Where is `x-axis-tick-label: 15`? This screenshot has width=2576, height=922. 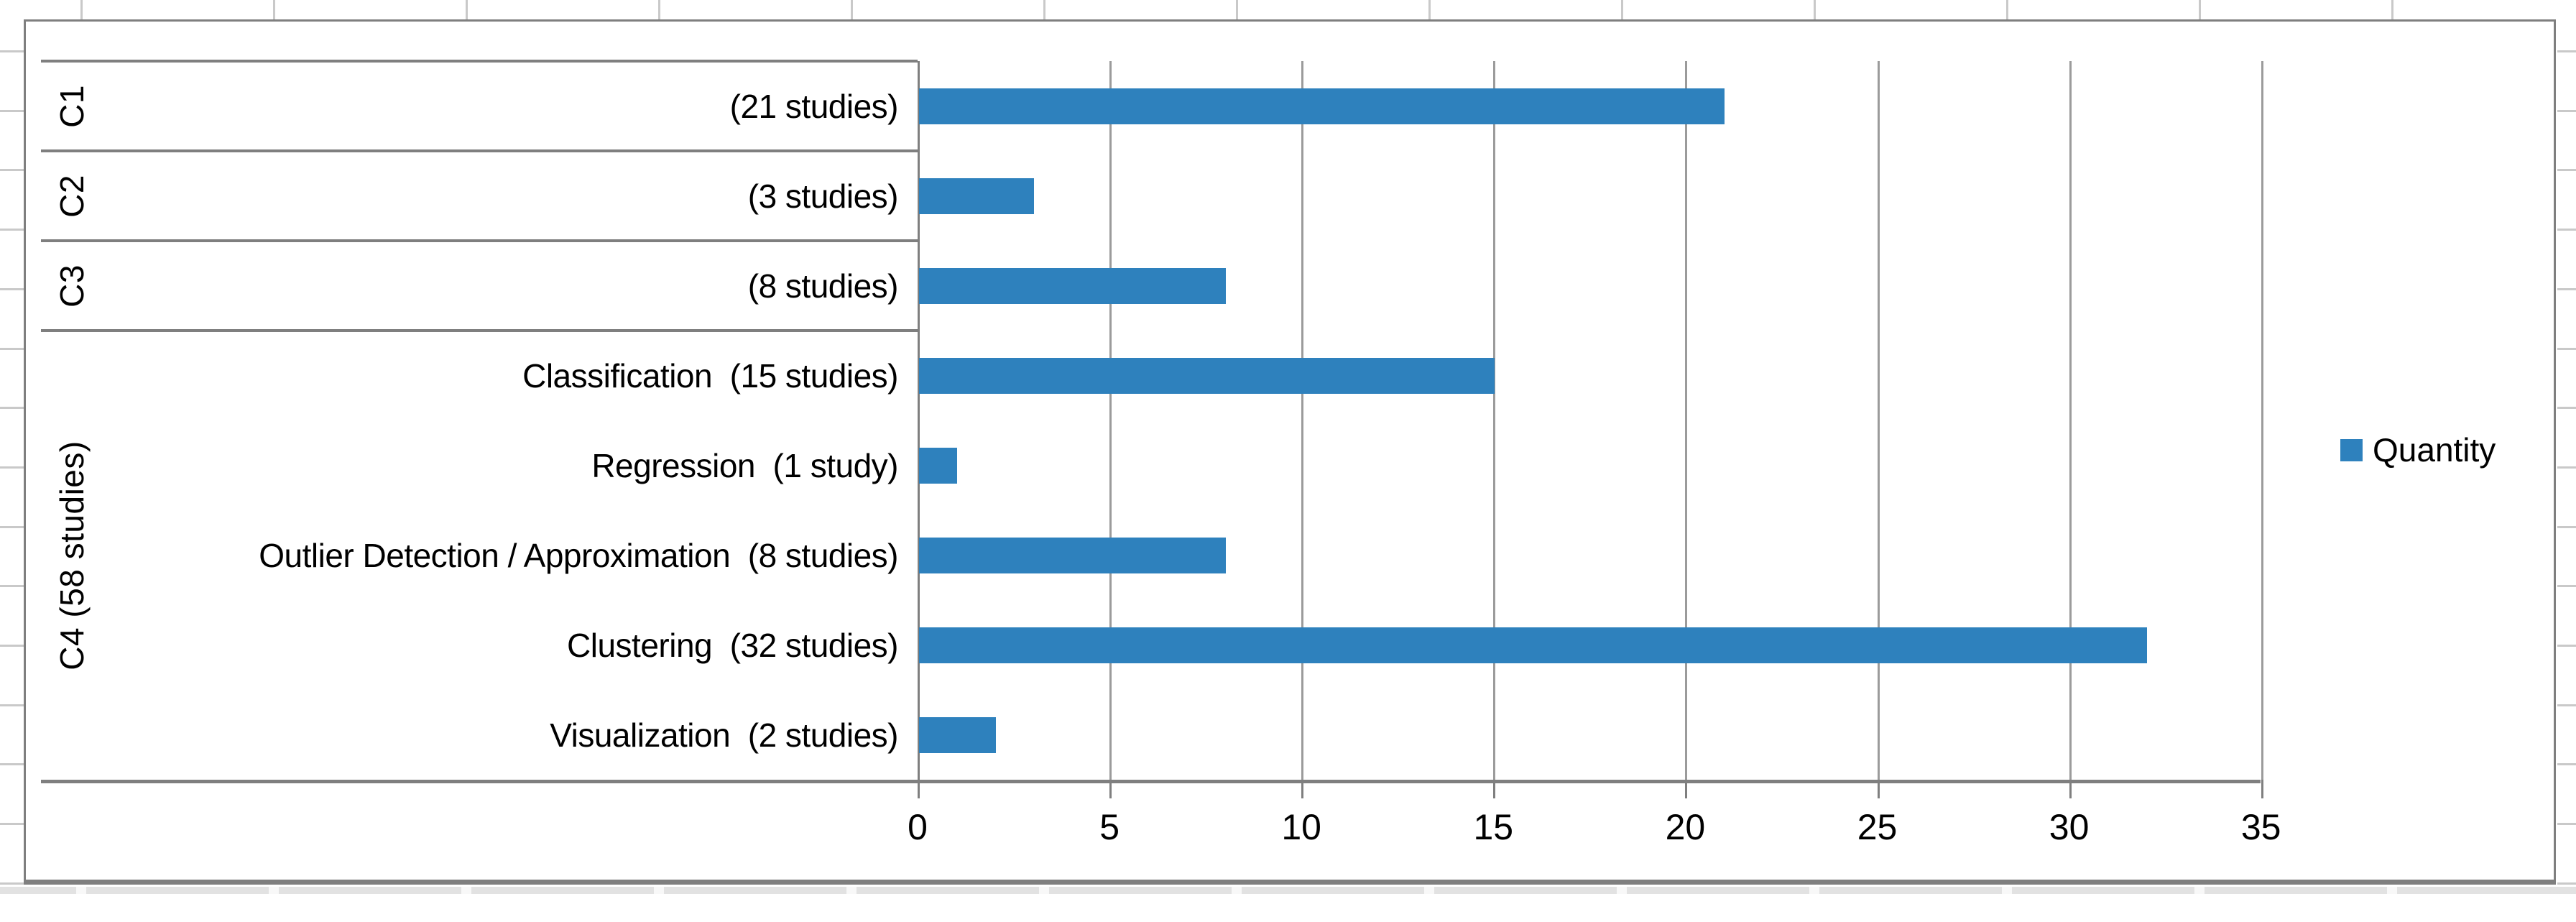 x-axis-tick-label: 15 is located at coordinates (1493, 827).